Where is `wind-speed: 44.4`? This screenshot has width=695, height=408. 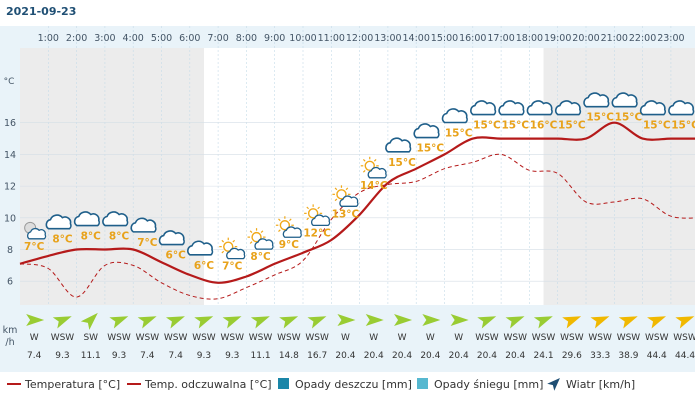 wind-speed: 44.4 is located at coordinates (685, 356).